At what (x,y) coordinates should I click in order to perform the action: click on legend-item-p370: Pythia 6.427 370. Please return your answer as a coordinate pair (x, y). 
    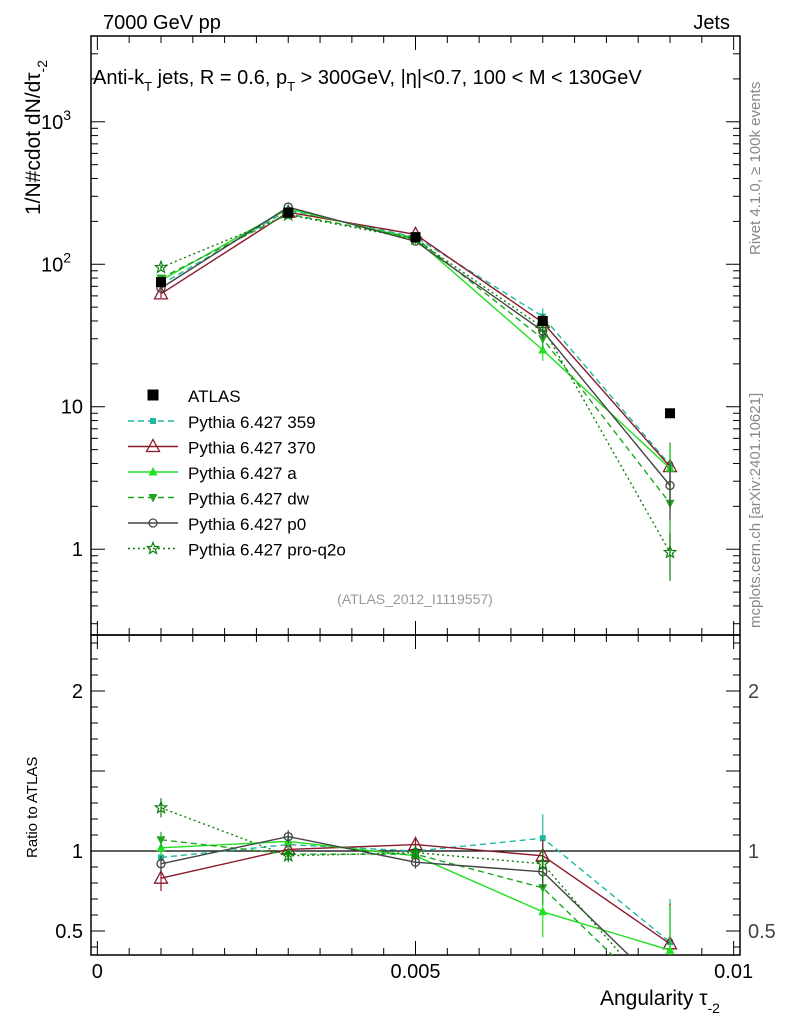
    Looking at the image, I should click on (222, 448).